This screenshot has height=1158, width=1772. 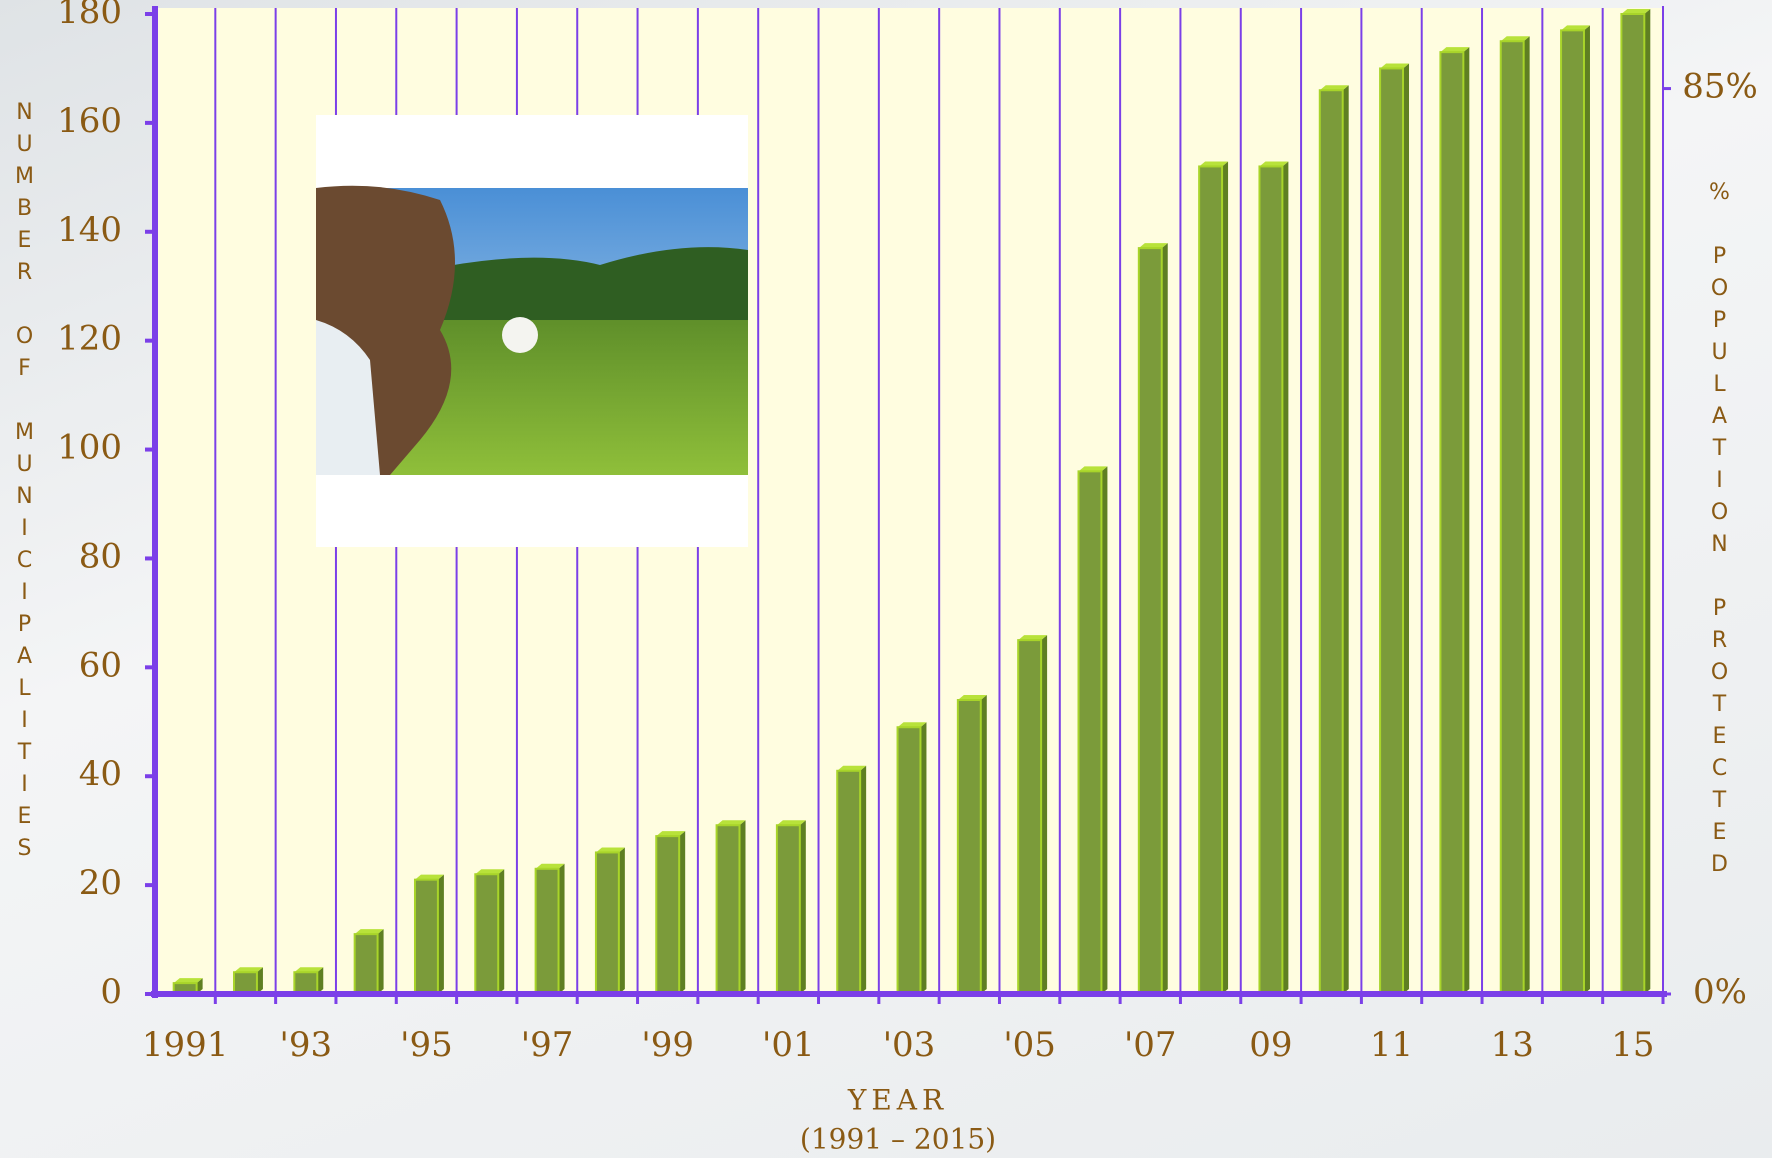 What do you see at coordinates (788, 1045) in the screenshot?
I see `x-tick-label: '01` at bounding box center [788, 1045].